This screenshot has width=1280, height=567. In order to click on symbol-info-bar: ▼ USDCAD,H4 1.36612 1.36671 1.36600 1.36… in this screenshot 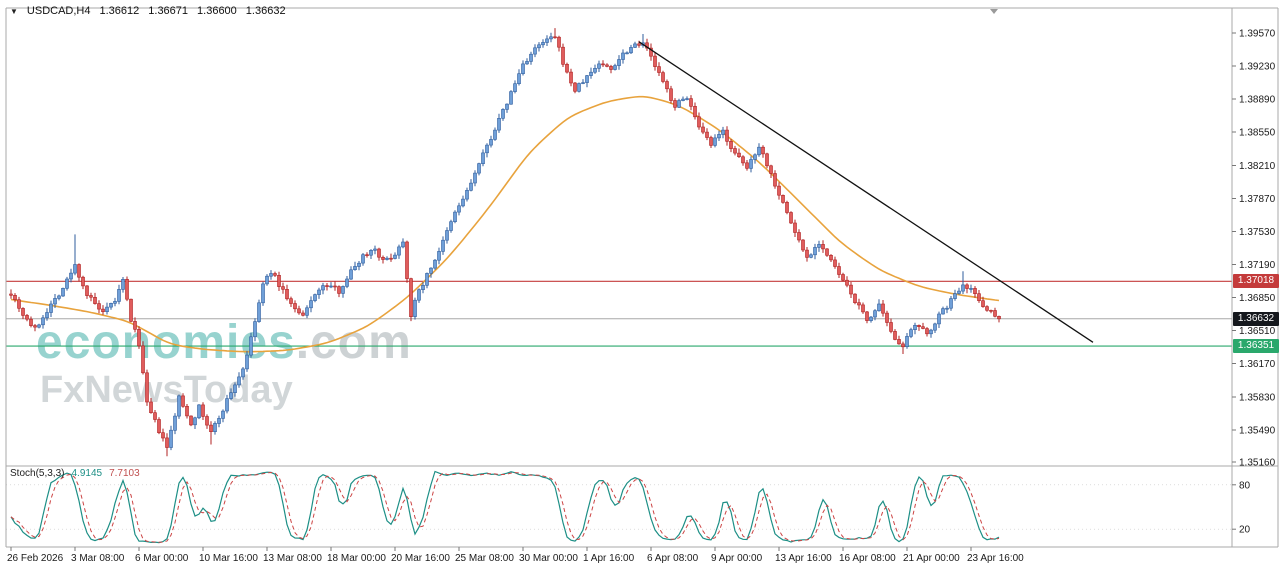, I will do `click(148, 11)`.